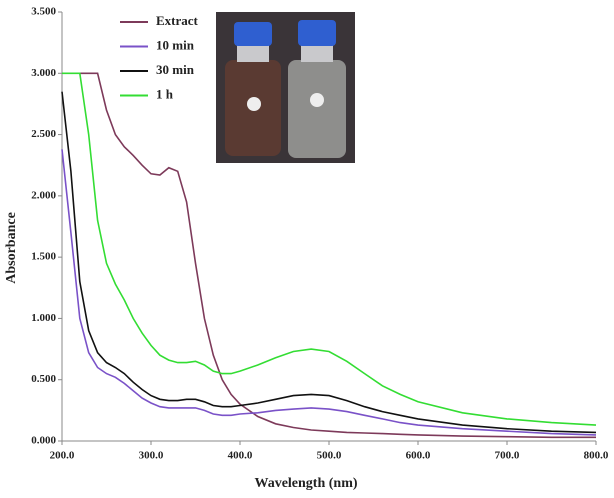  Describe the element at coordinates (305, 483) in the screenshot. I see `x-axis-label: Wavelength (nm)` at that location.